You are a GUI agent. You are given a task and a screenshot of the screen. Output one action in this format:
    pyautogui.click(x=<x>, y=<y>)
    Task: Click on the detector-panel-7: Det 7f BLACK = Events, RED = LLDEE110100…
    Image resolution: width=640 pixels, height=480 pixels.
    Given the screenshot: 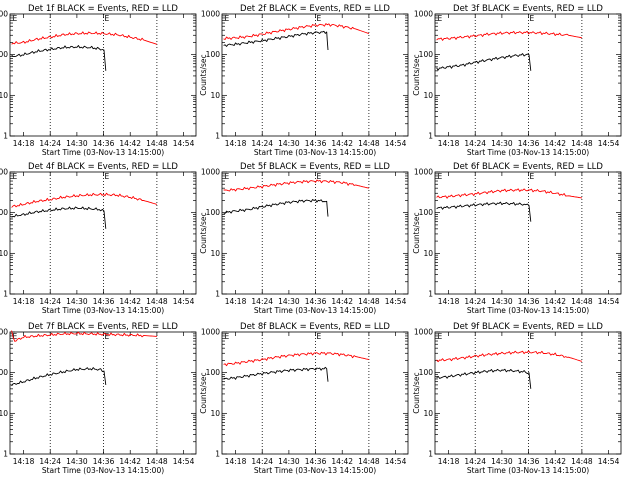 What is the action you would take?
    pyautogui.click(x=98, y=398)
    